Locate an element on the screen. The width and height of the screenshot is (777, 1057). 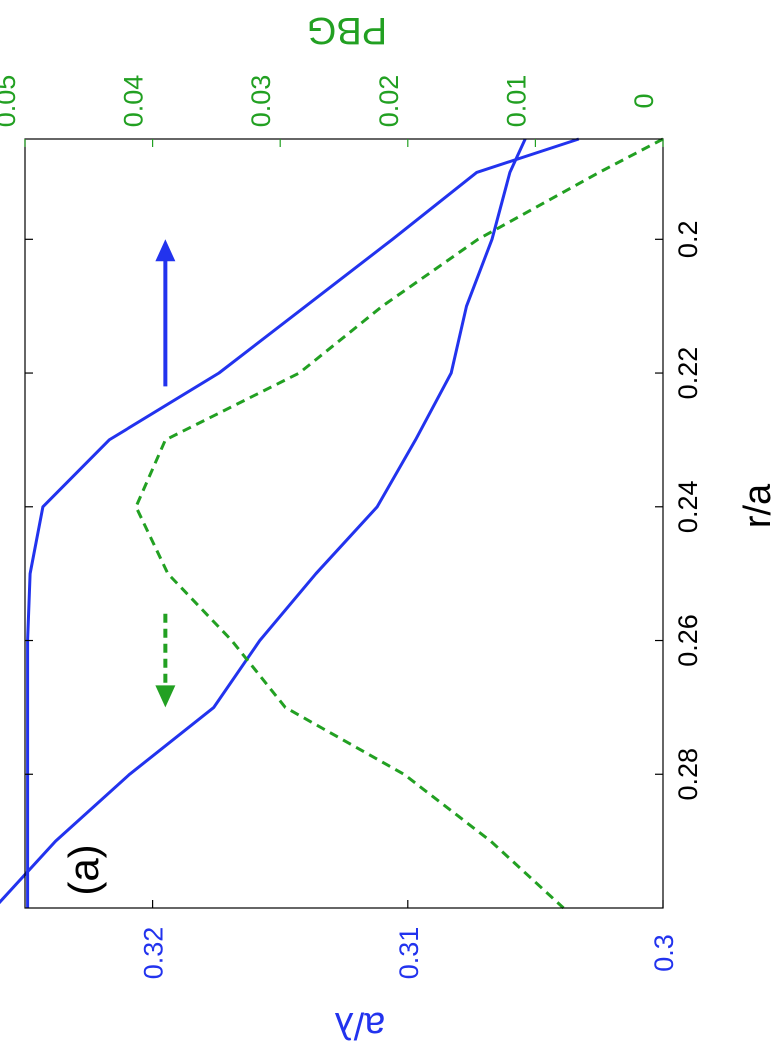
y-right-tick-label: 0.02 is located at coordinates (389, 101).